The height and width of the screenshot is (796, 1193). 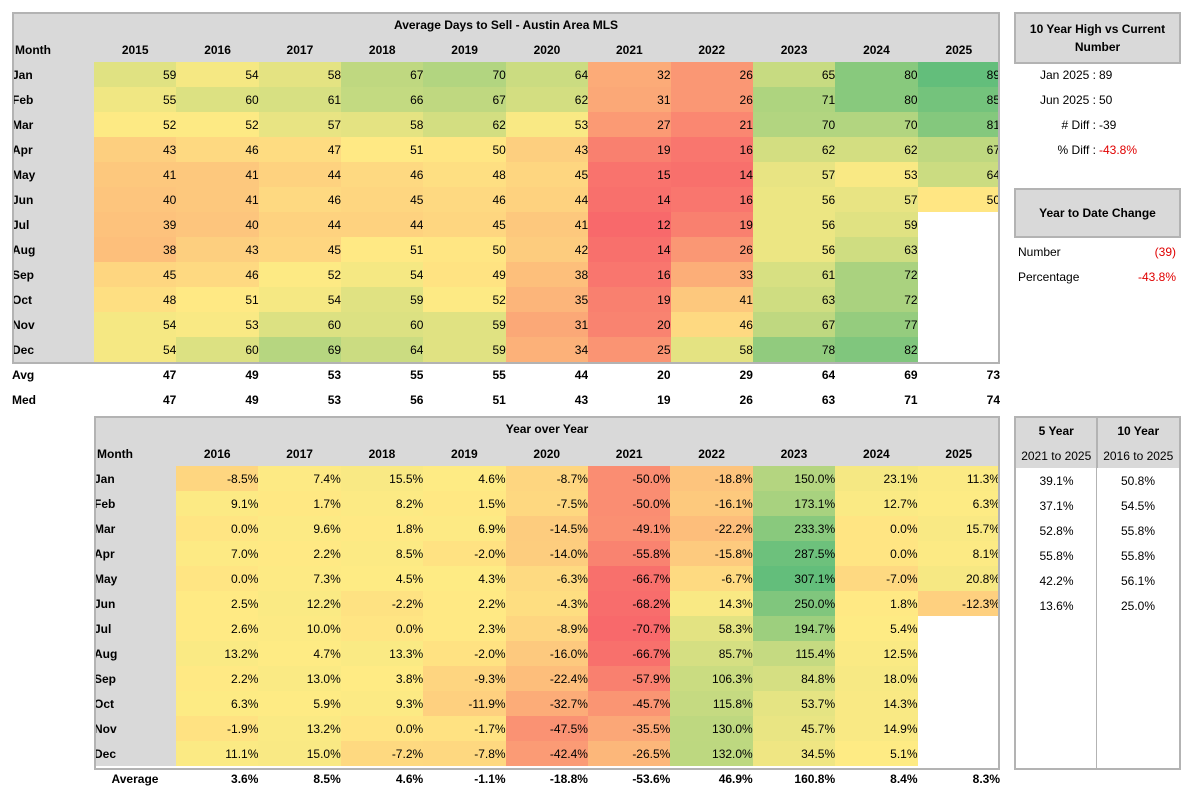 What do you see at coordinates (409, 778) in the screenshot?
I see `yoy-avg-value: 4.6%` at bounding box center [409, 778].